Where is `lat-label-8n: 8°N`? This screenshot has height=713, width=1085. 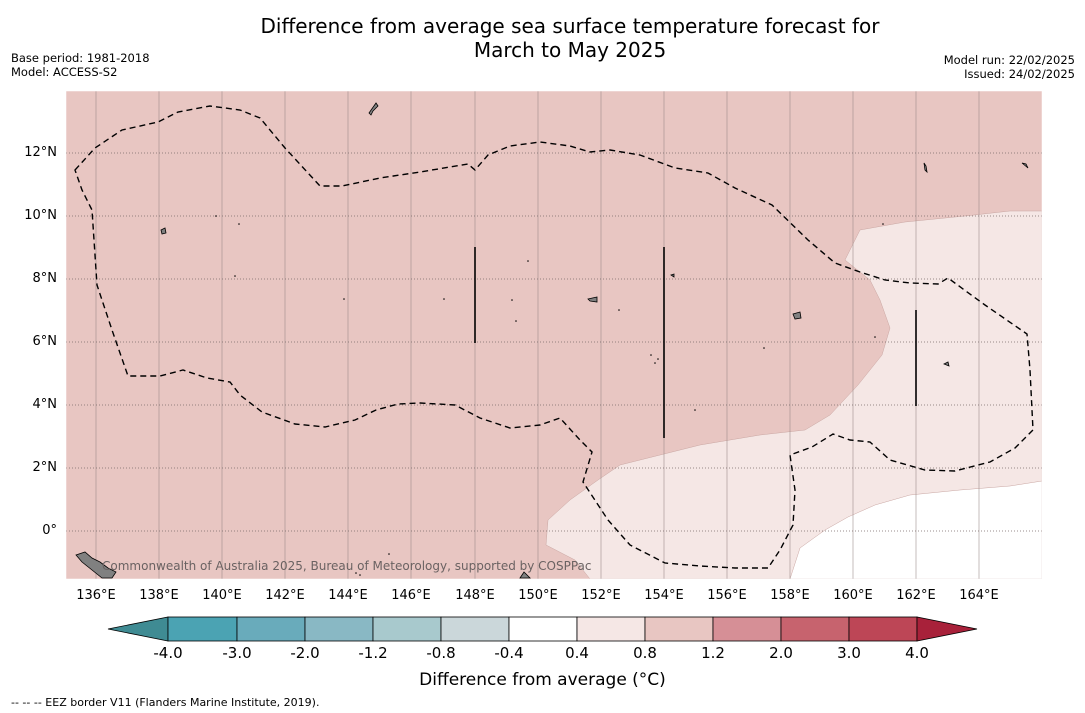
lat-label-8n: 8°N is located at coordinates (45, 278).